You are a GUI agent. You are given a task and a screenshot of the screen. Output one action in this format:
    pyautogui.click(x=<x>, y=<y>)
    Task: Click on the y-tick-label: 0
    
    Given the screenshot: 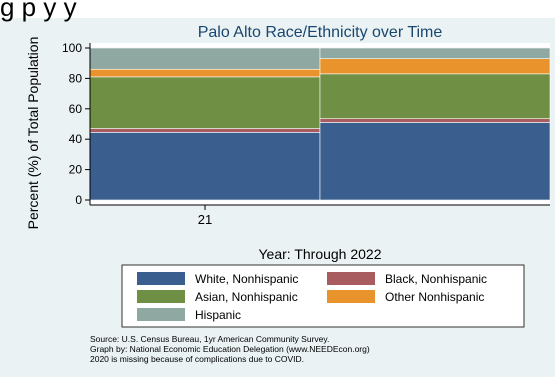 What is the action you would take?
    pyautogui.click(x=78, y=200)
    